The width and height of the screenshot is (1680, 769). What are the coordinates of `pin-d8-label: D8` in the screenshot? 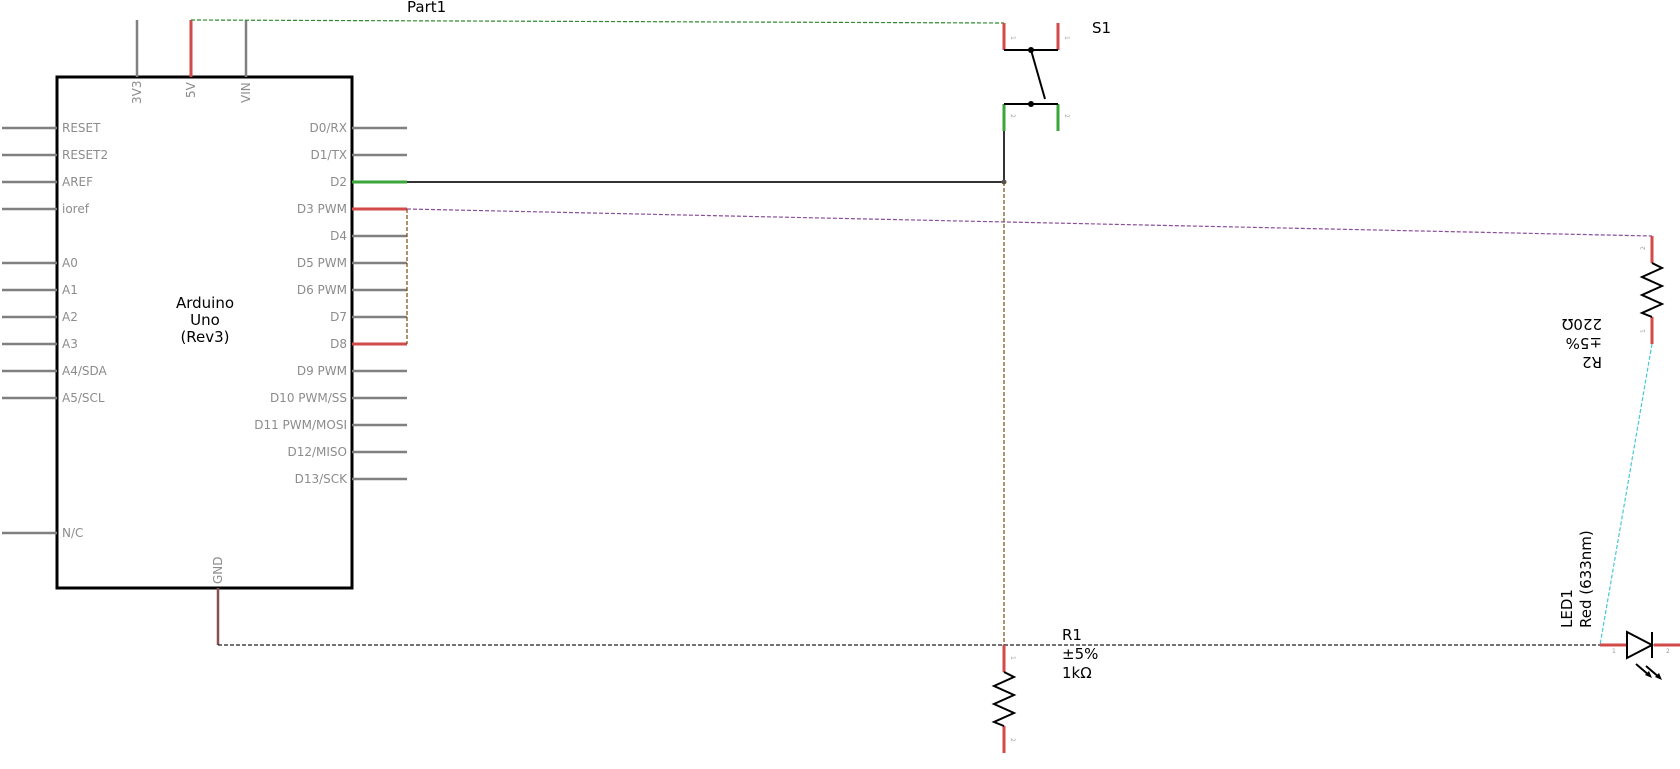 It's located at (338, 344).